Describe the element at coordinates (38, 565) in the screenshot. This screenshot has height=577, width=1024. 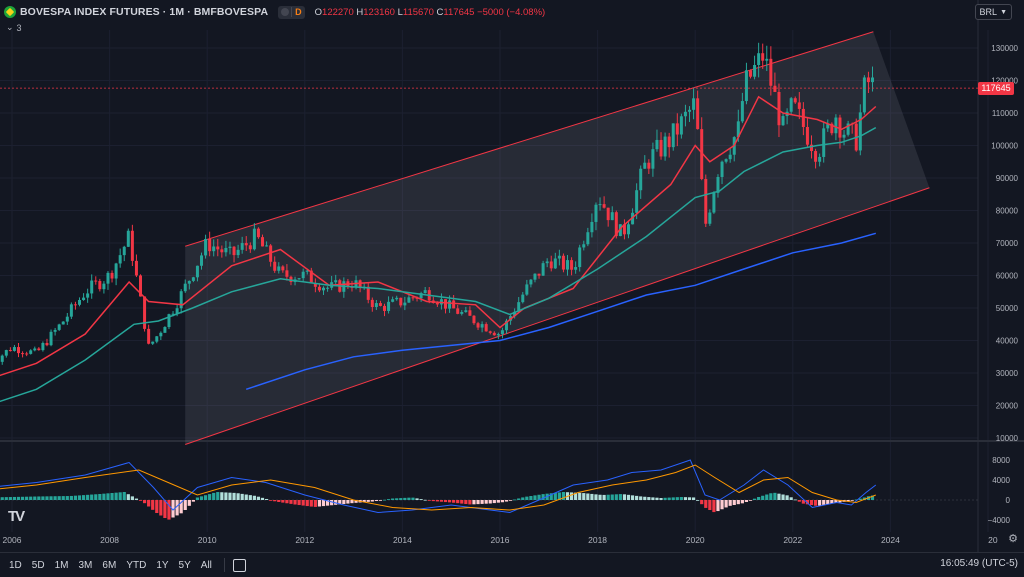
I see `range-5d: 5D` at that location.